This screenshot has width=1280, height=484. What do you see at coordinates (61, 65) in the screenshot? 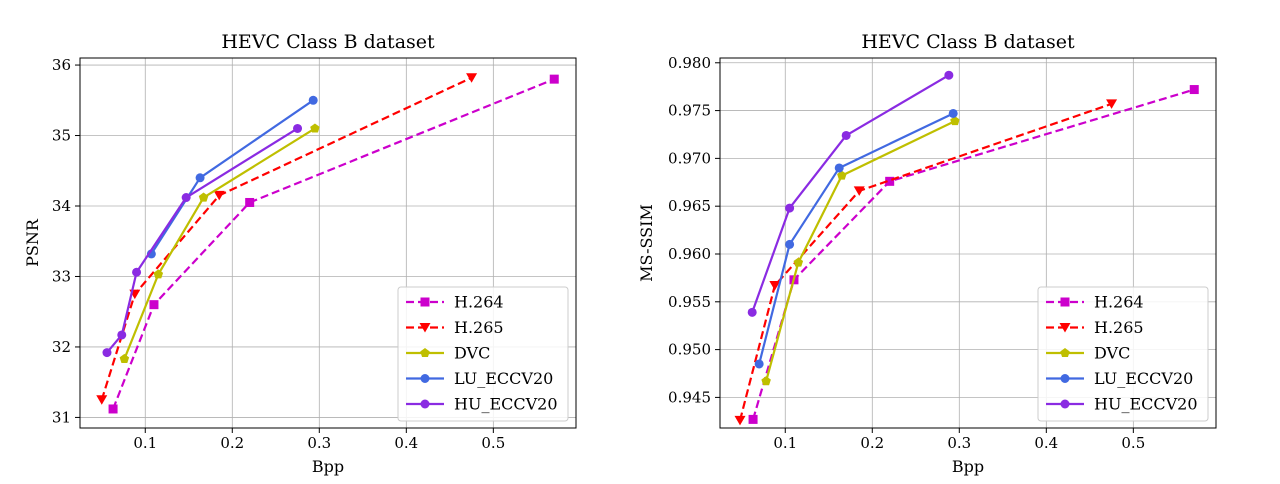
I see `y-tick-label: 36` at bounding box center [61, 65].